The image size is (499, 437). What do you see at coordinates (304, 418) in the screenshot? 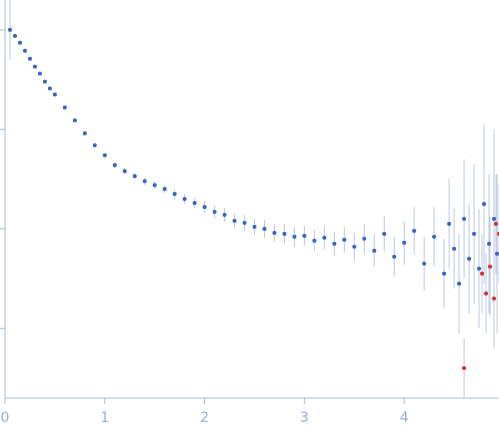
I see `x-tick-label: 3` at bounding box center [304, 418].